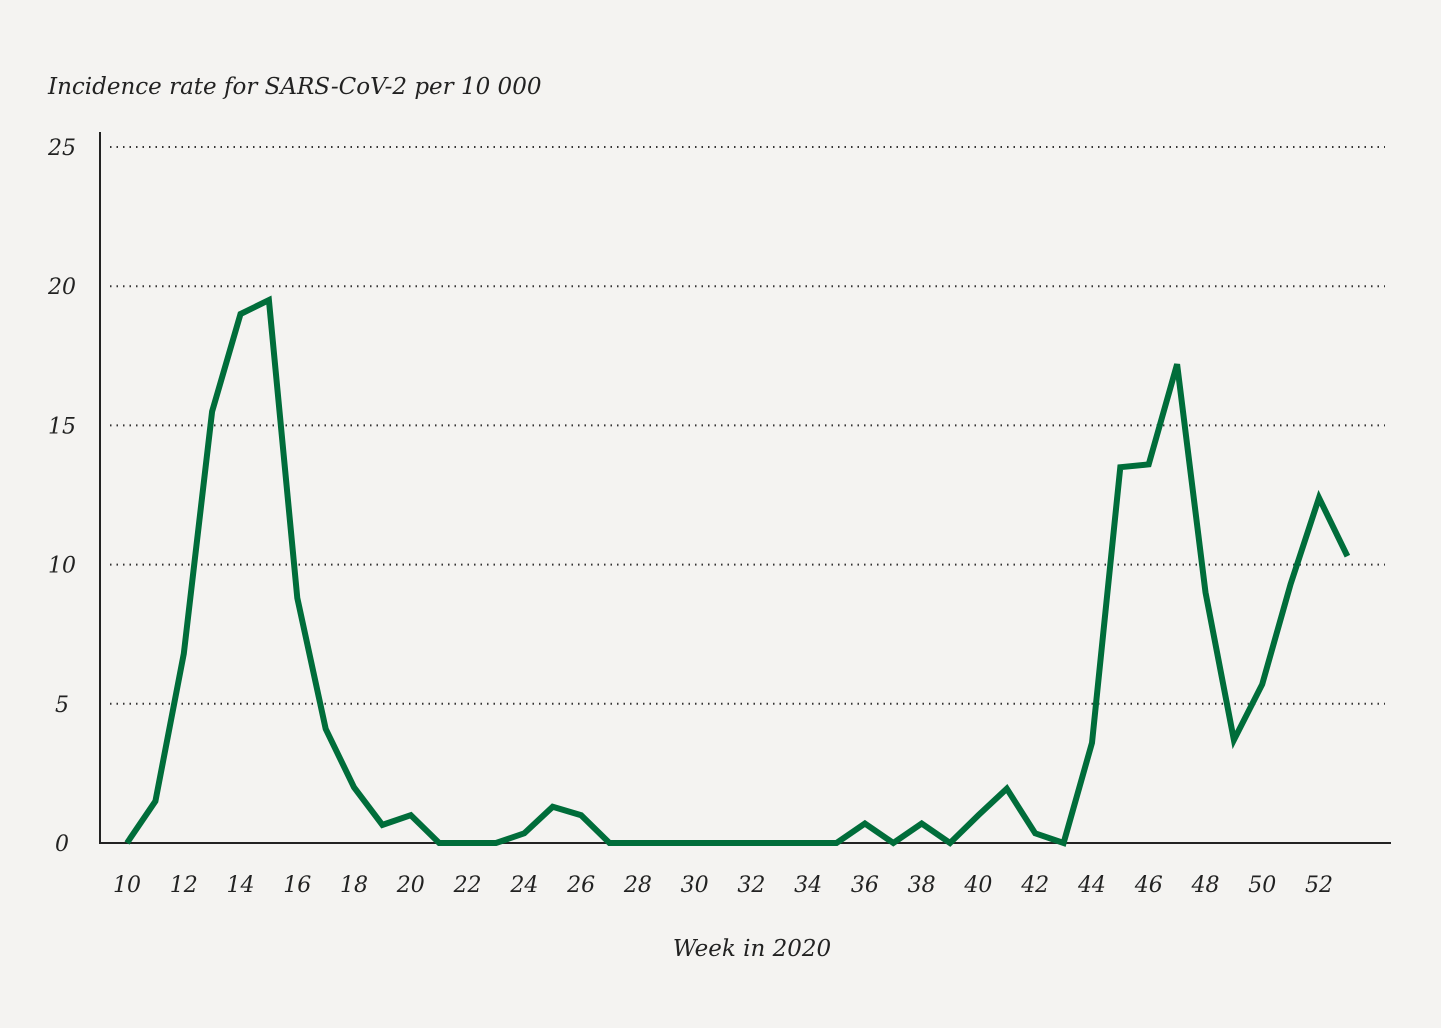  What do you see at coordinates (1262, 885) in the screenshot?
I see `x-tick-label: 50` at bounding box center [1262, 885].